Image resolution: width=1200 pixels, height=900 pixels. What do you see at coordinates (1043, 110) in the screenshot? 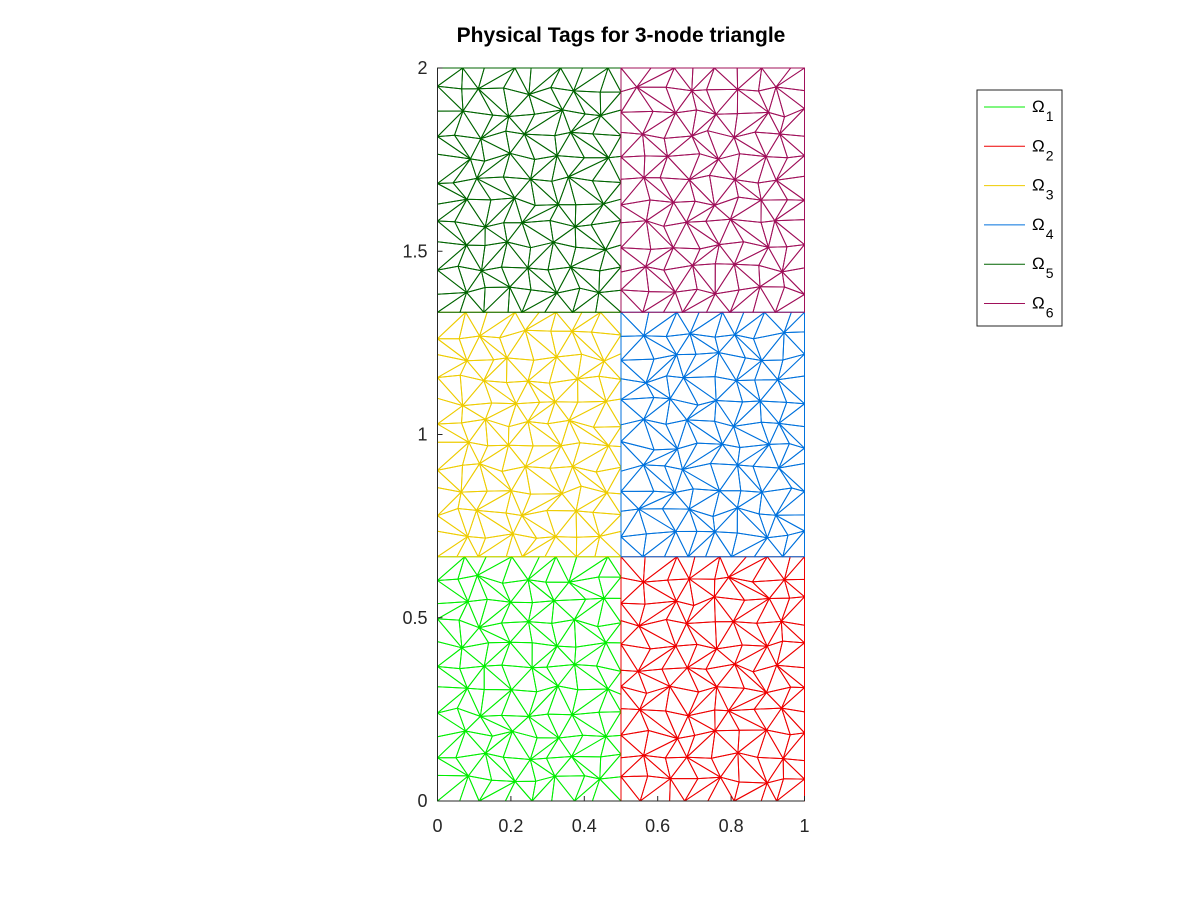
I see `legend-label: Ω1` at bounding box center [1043, 110].